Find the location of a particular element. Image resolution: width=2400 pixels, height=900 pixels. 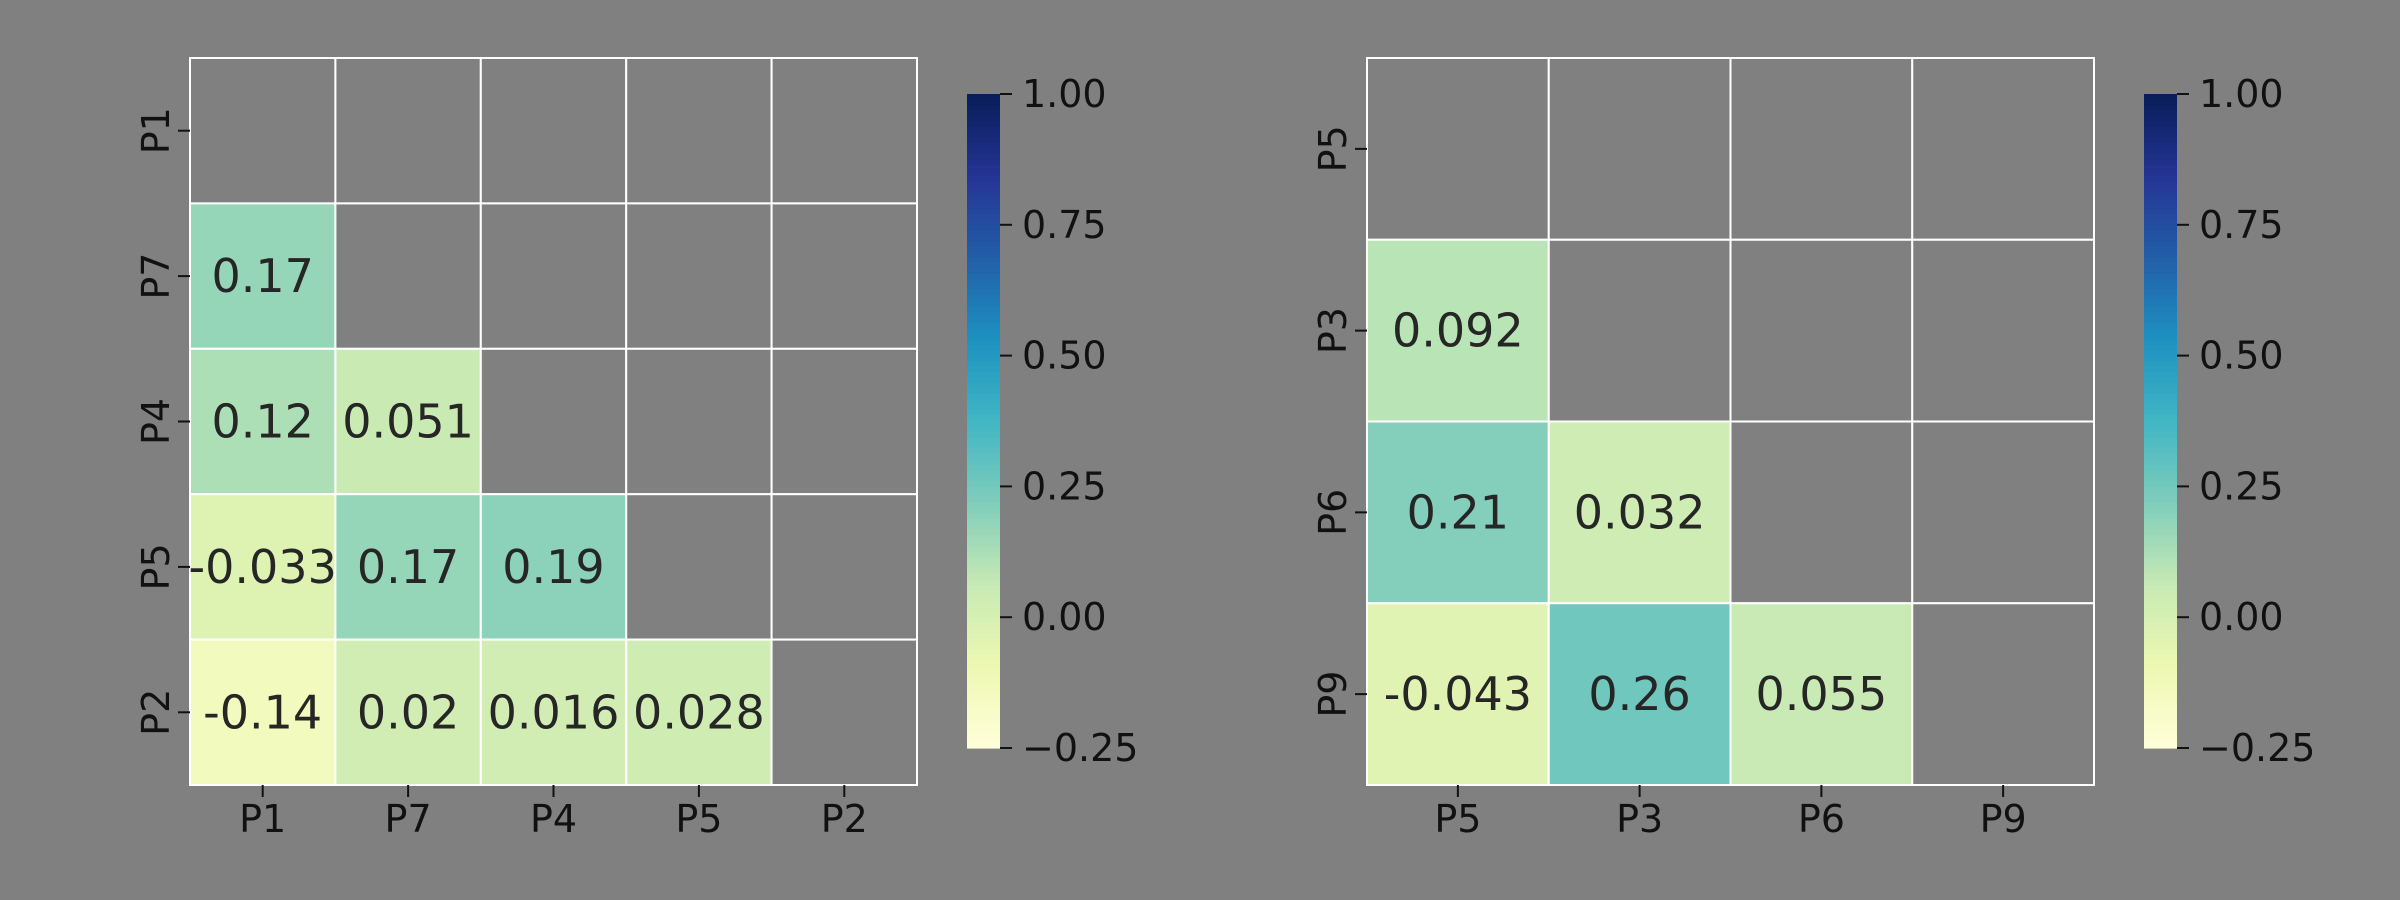

cell-value-label: -0.033 is located at coordinates (263, 567).